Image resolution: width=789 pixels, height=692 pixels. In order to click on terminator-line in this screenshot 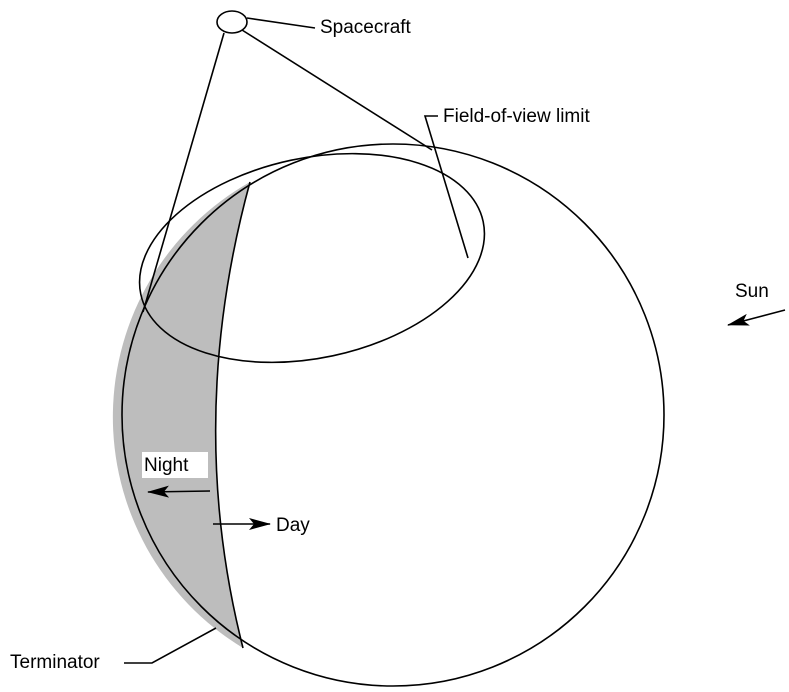, I will do `click(232, 415)`.